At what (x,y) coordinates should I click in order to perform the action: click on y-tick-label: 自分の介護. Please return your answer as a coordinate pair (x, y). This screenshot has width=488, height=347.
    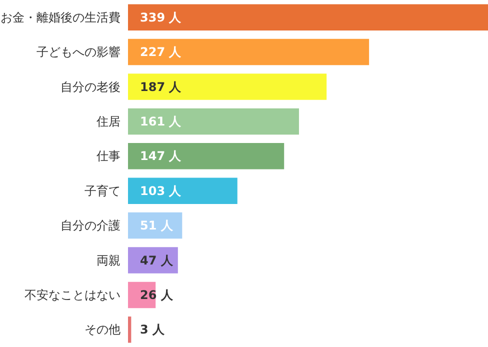
    Looking at the image, I should click on (90, 225).